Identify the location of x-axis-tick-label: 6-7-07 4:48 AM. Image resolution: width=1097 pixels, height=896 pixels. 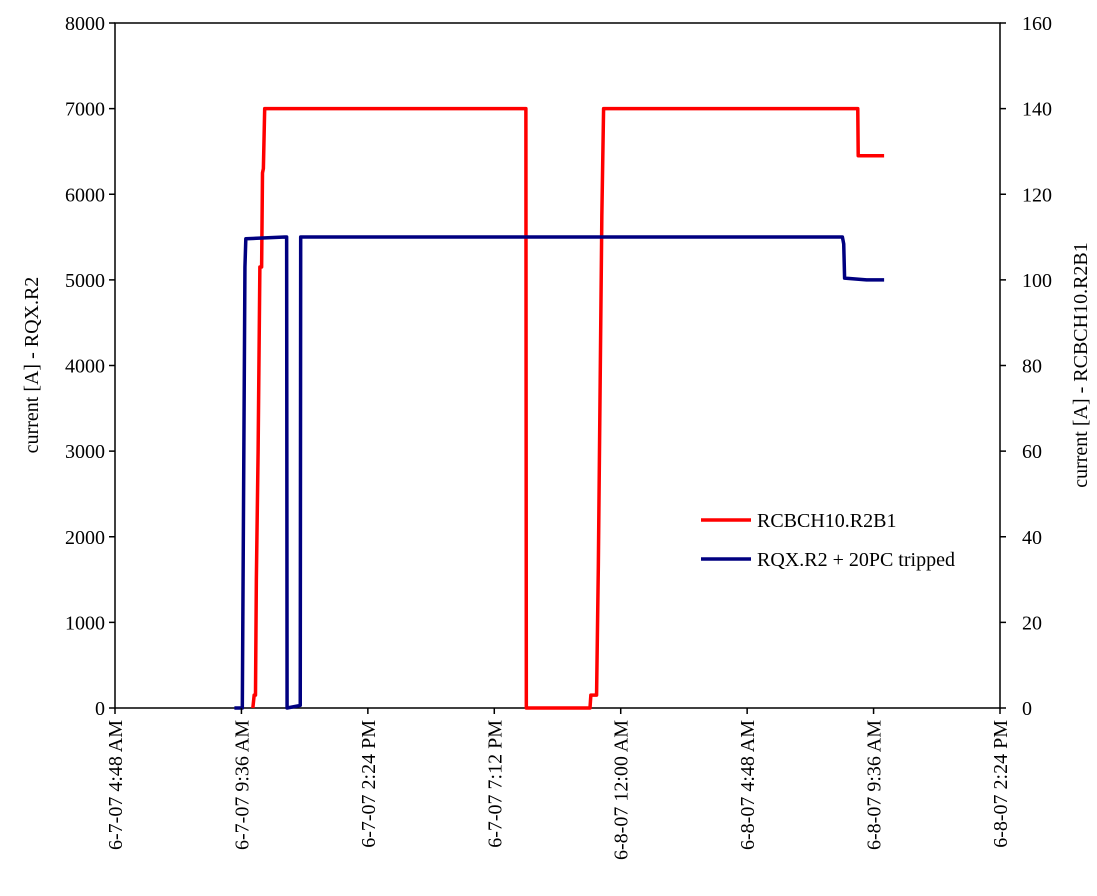
(116, 785).